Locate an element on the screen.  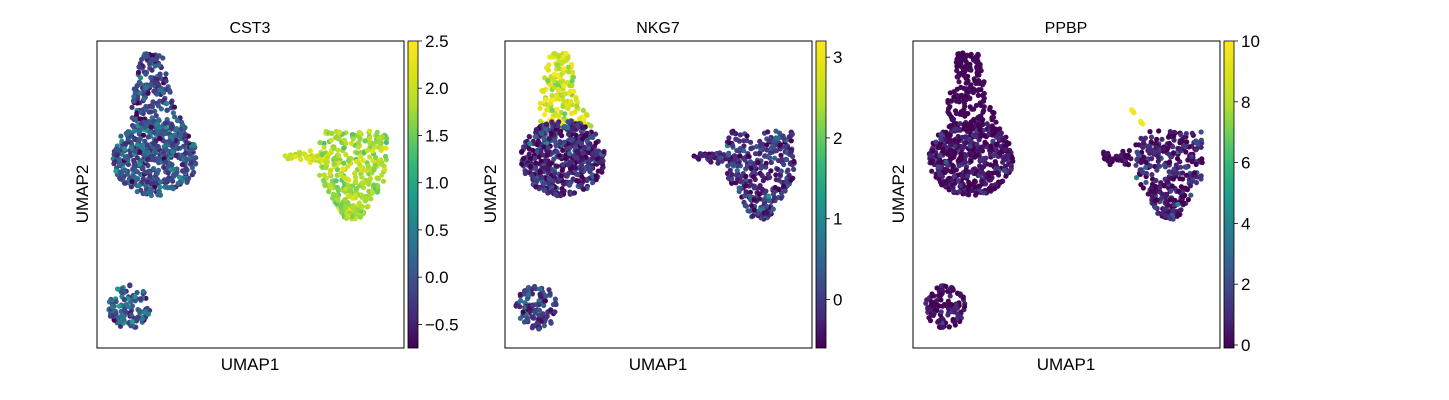
scatter-points is located at coordinates (1064, 190).